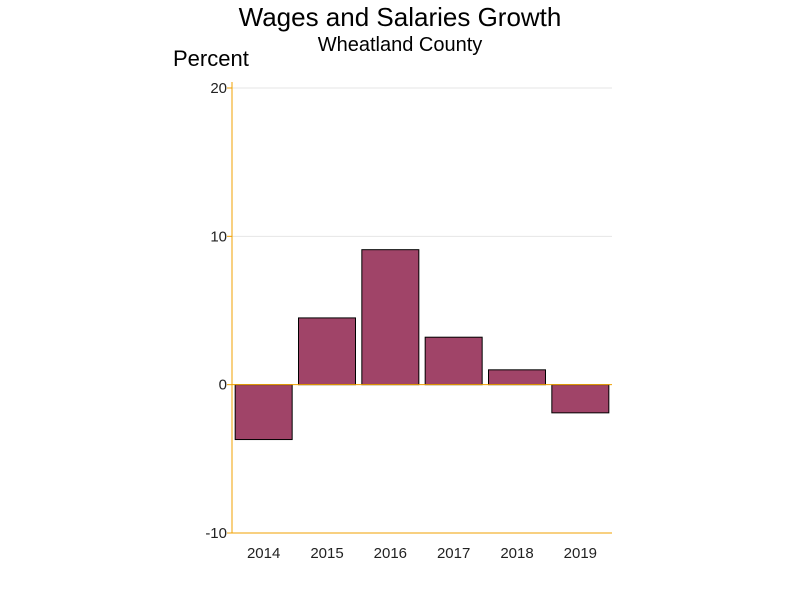  What do you see at coordinates (263, 412) in the screenshot?
I see `bar-2014` at bounding box center [263, 412].